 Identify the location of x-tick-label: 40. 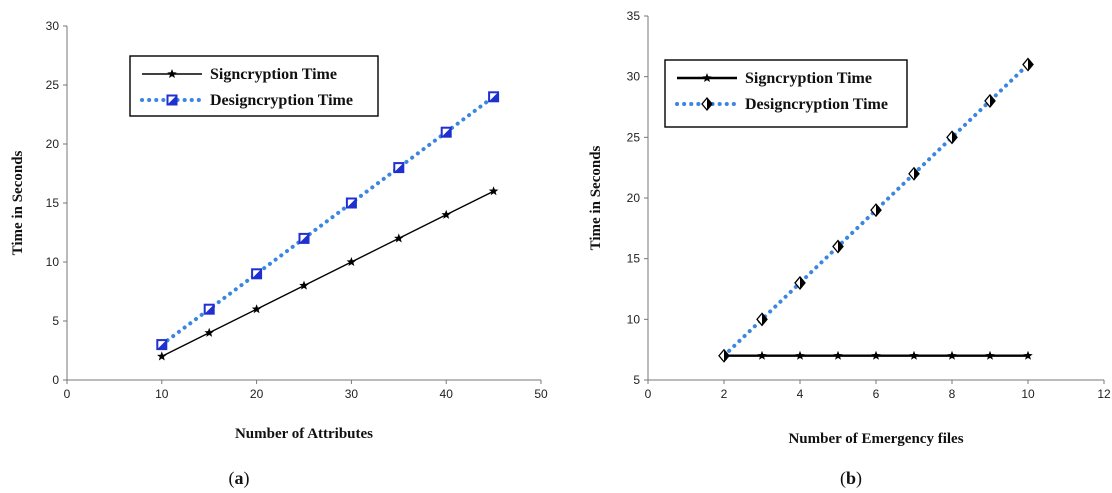
(447, 394).